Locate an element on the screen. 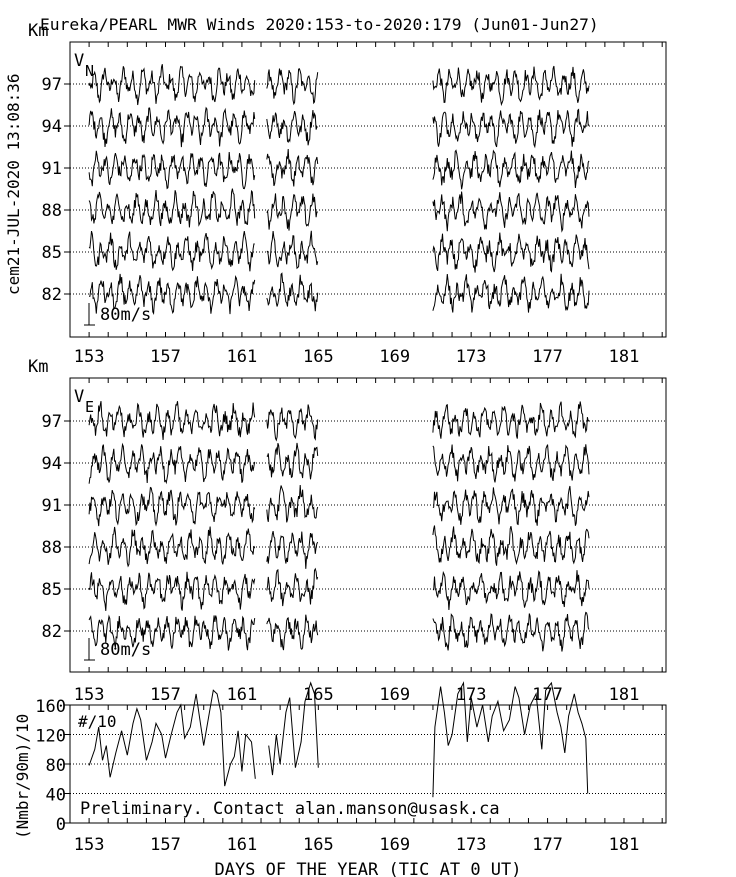  y-tick-label: 120 is located at coordinates (50, 737).